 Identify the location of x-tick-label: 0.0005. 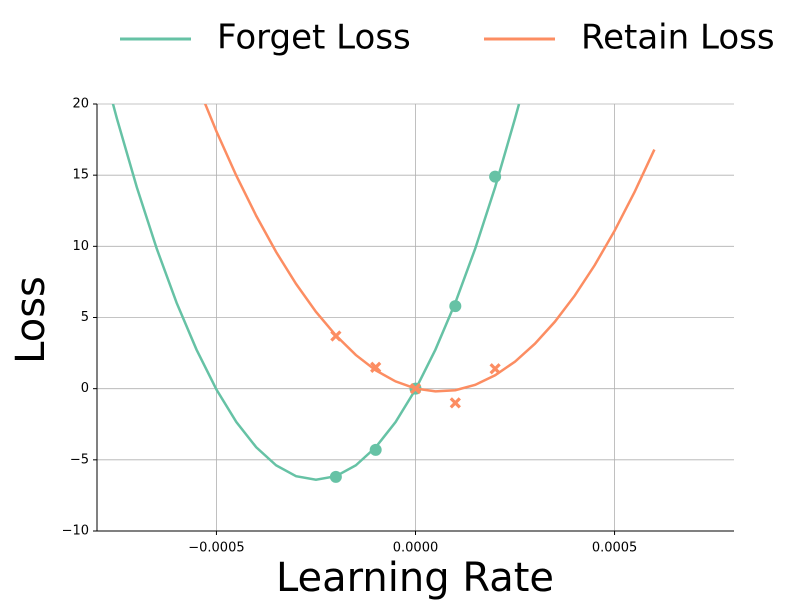
(615, 548).